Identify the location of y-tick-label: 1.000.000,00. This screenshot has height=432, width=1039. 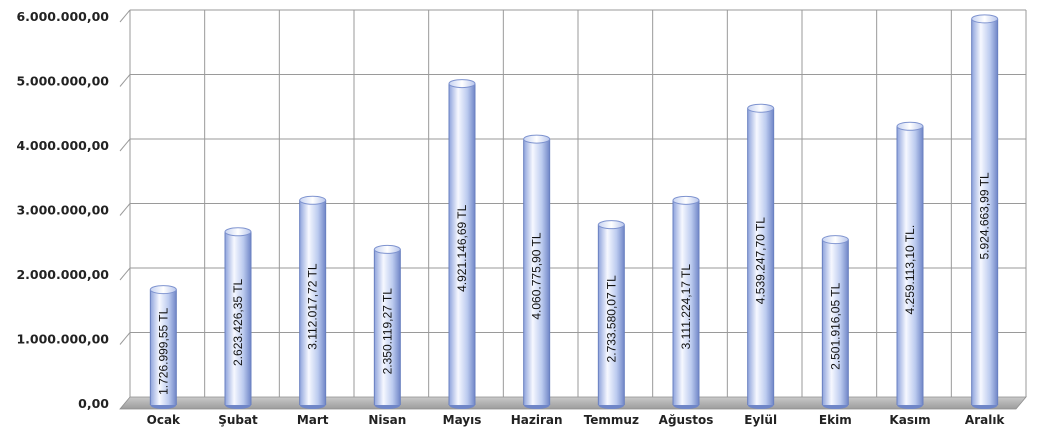
(62, 339).